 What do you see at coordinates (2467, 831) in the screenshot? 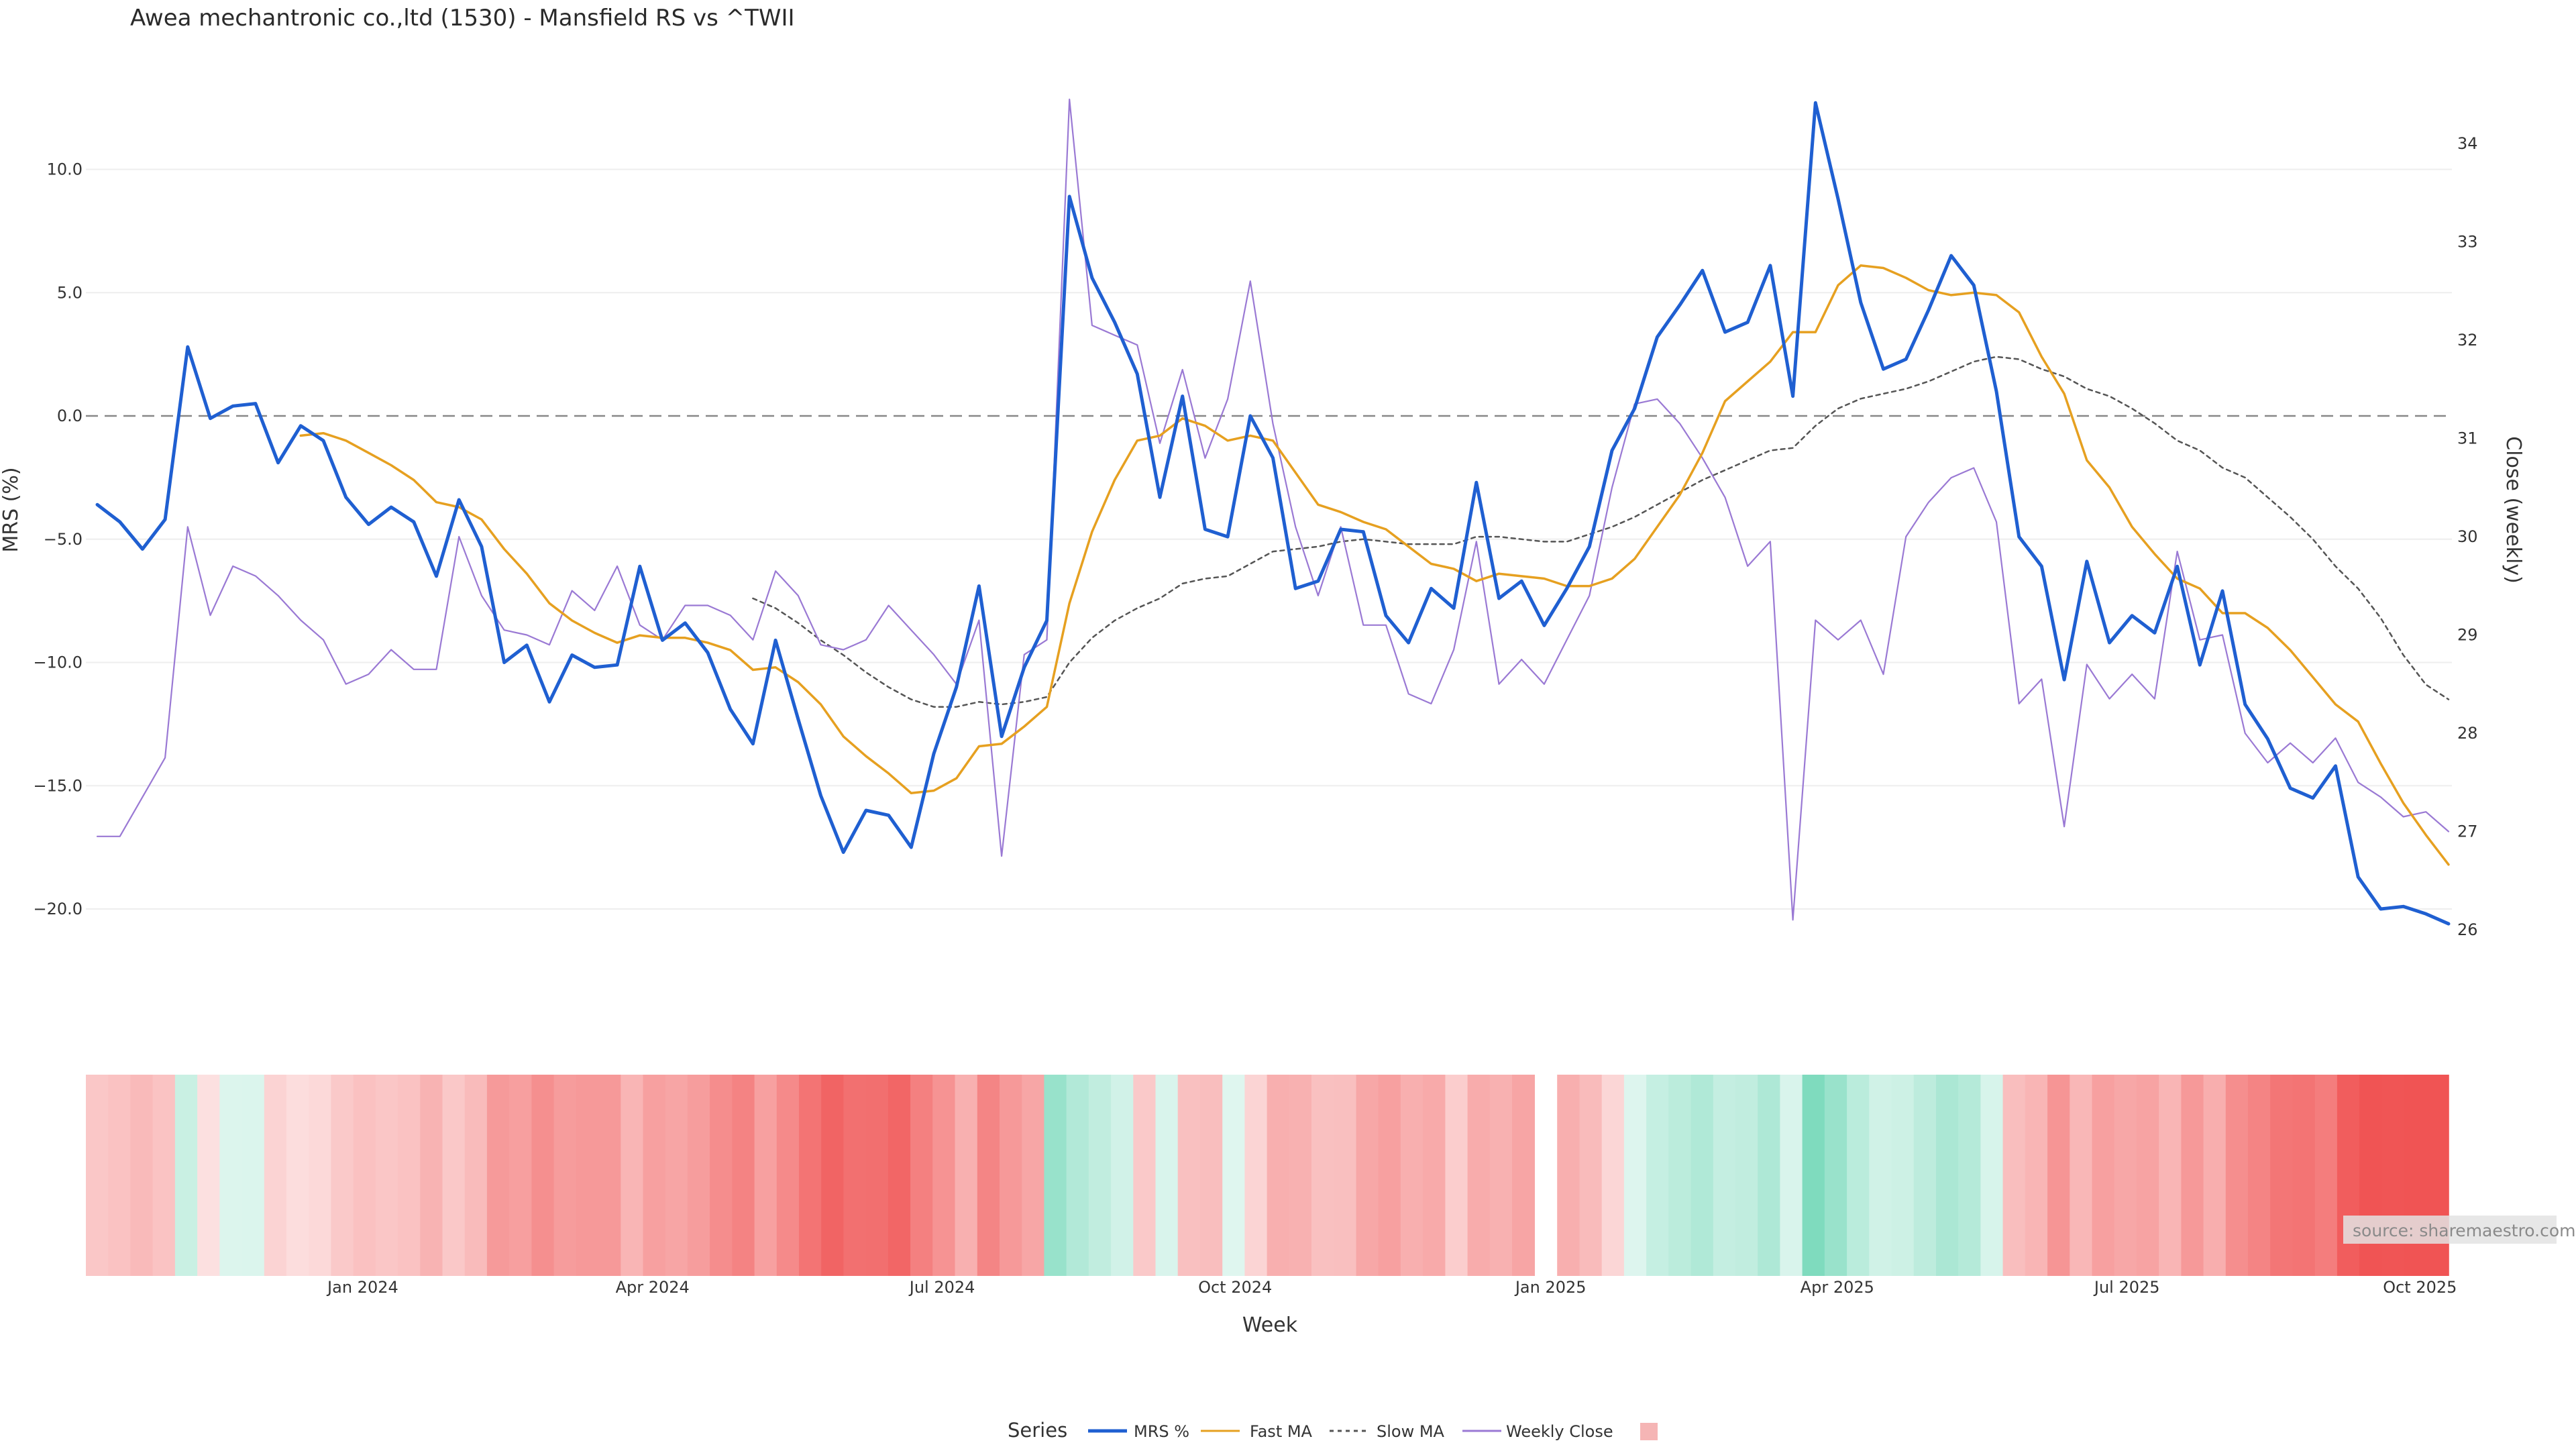
I see `y2-tick-label: 27` at bounding box center [2467, 831].